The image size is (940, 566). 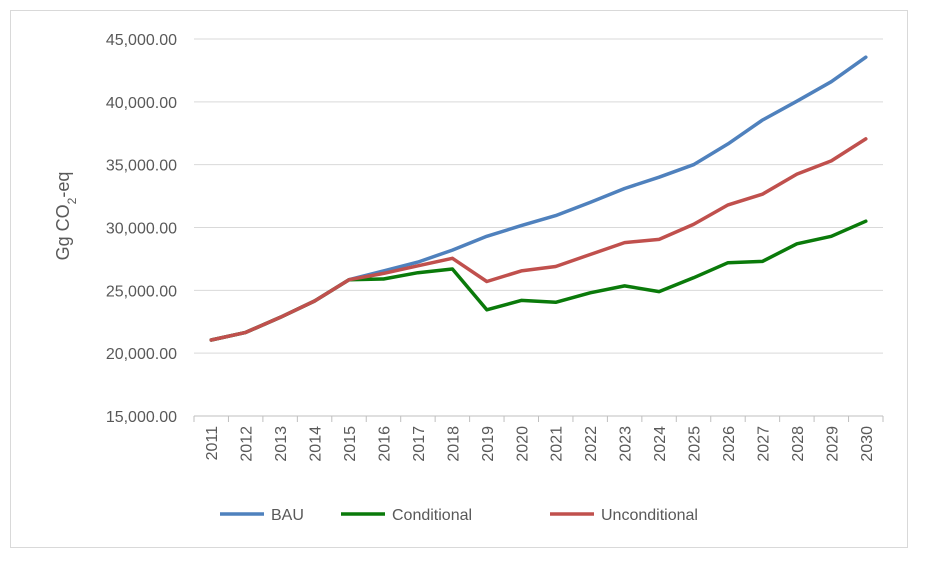 What do you see at coordinates (350, 444) in the screenshot?
I see `x-tick-label: 2015` at bounding box center [350, 444].